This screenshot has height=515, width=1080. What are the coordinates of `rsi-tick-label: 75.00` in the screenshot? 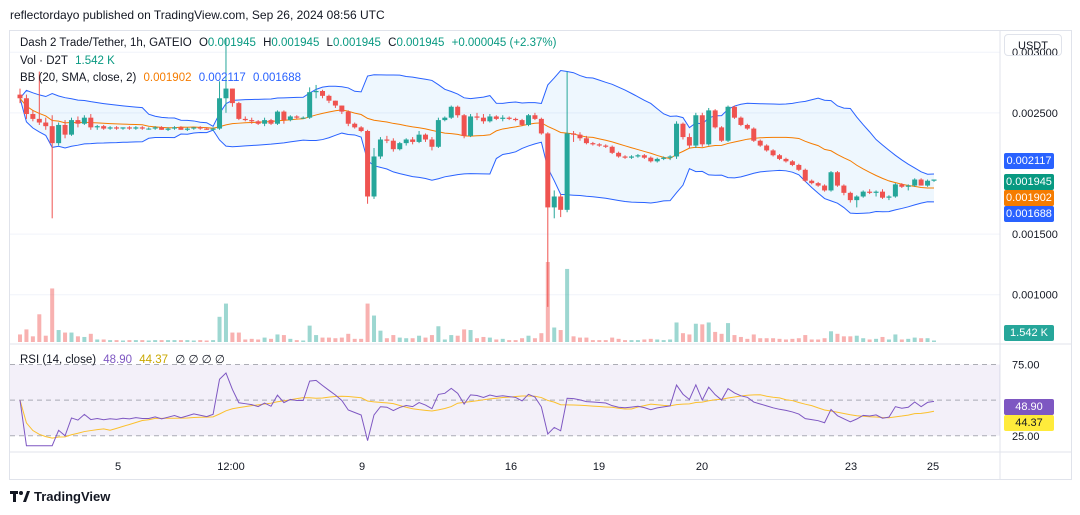 It's located at (1026, 366).